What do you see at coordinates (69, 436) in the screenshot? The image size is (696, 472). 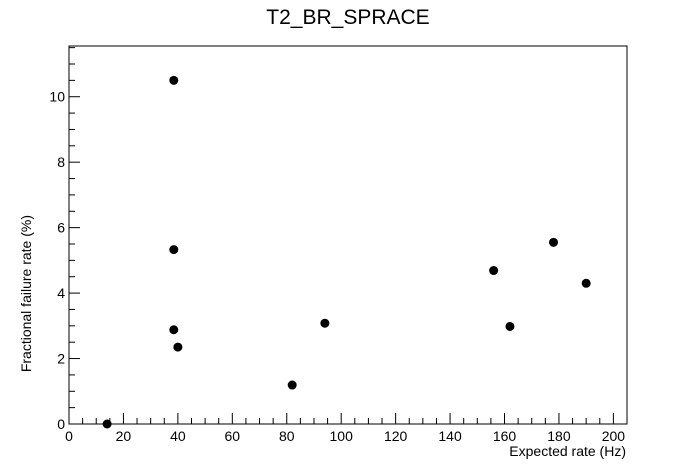 I see `x-tick-label: 0` at bounding box center [69, 436].